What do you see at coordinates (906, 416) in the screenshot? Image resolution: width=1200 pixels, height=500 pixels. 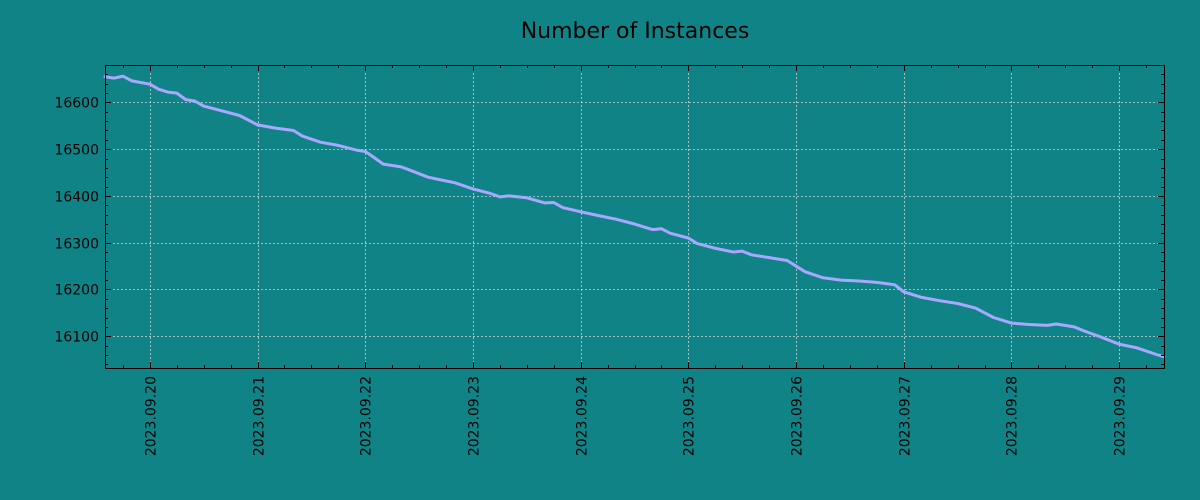 I see `x-tick-label: 2023.09.27` at bounding box center [906, 416].